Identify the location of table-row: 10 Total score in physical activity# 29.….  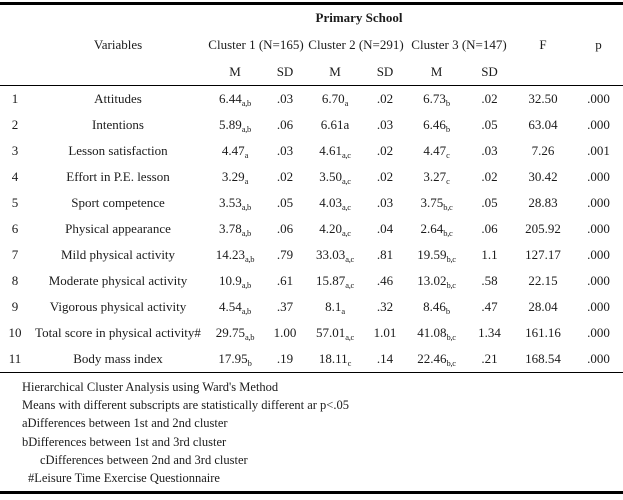
(311, 333).